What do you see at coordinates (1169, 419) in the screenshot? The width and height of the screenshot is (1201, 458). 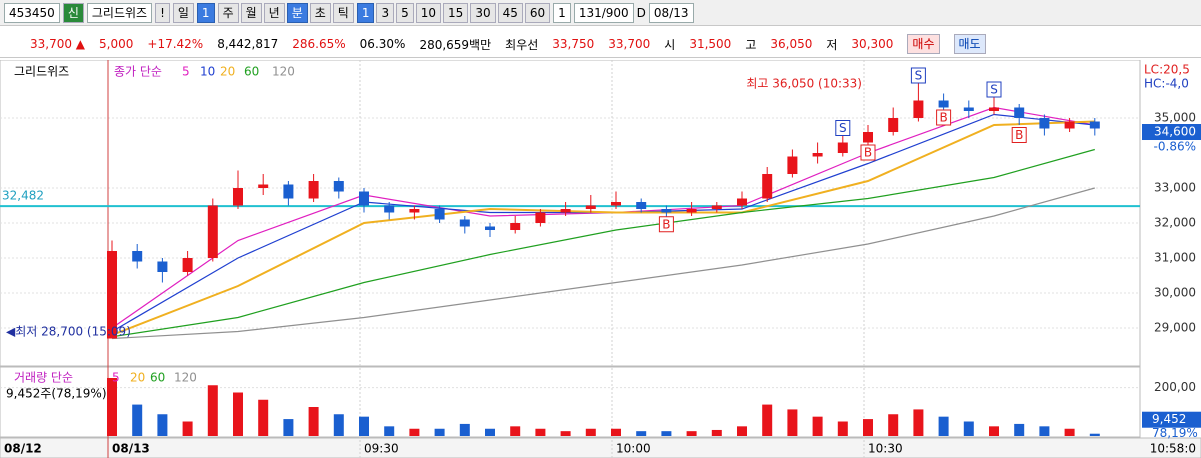 I see `vol-current-label: 9,452` at bounding box center [1169, 419].